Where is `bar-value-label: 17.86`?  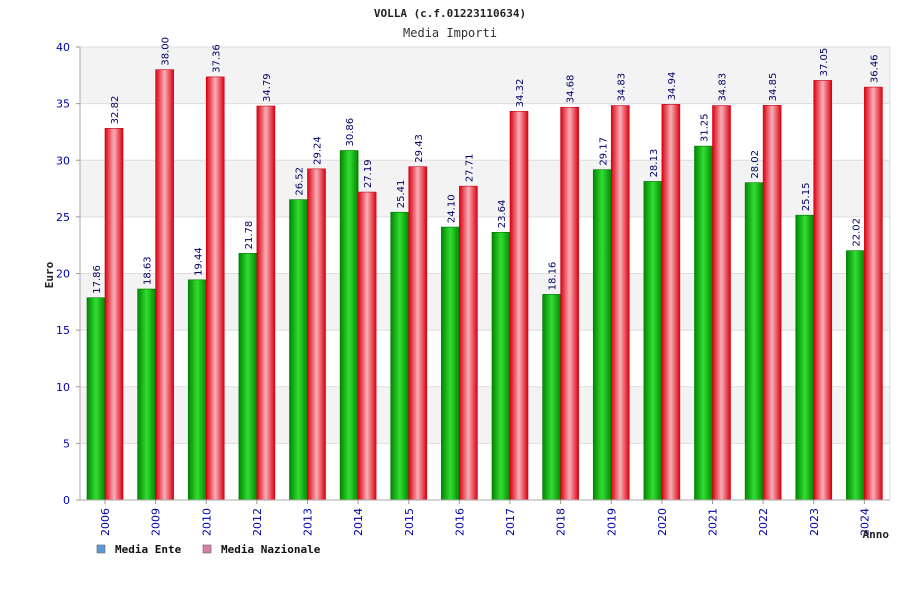
bar-value-label: 17.86 is located at coordinates (97, 279).